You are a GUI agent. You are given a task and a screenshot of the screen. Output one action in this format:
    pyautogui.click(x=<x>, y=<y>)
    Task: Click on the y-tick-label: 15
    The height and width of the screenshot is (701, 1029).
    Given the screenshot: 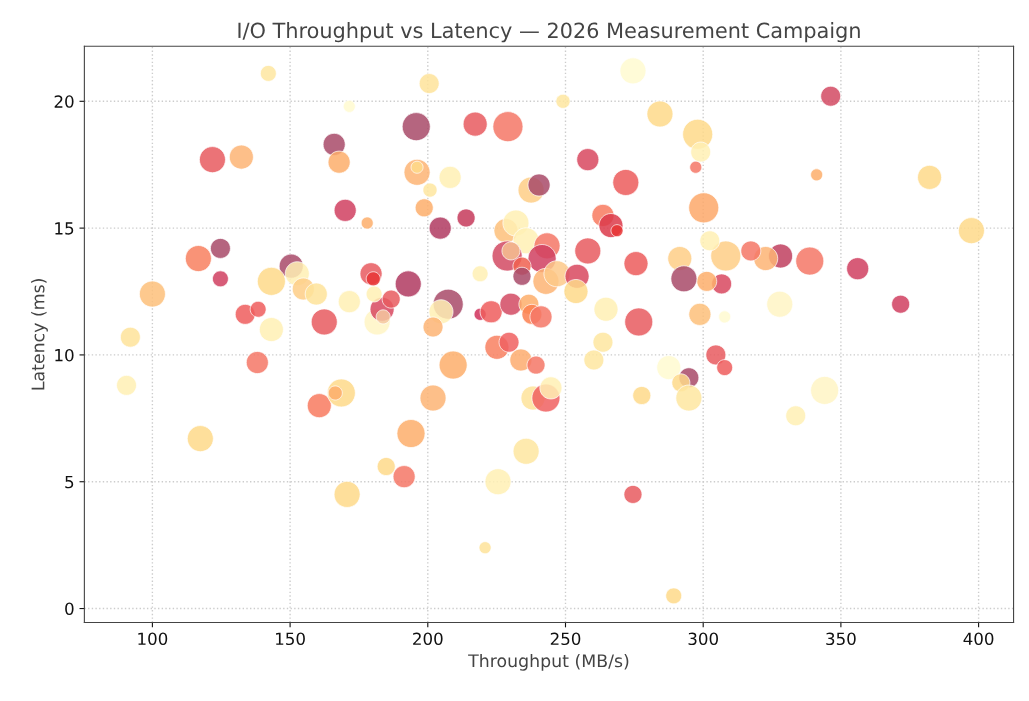 What is the action you would take?
    pyautogui.click(x=64, y=228)
    